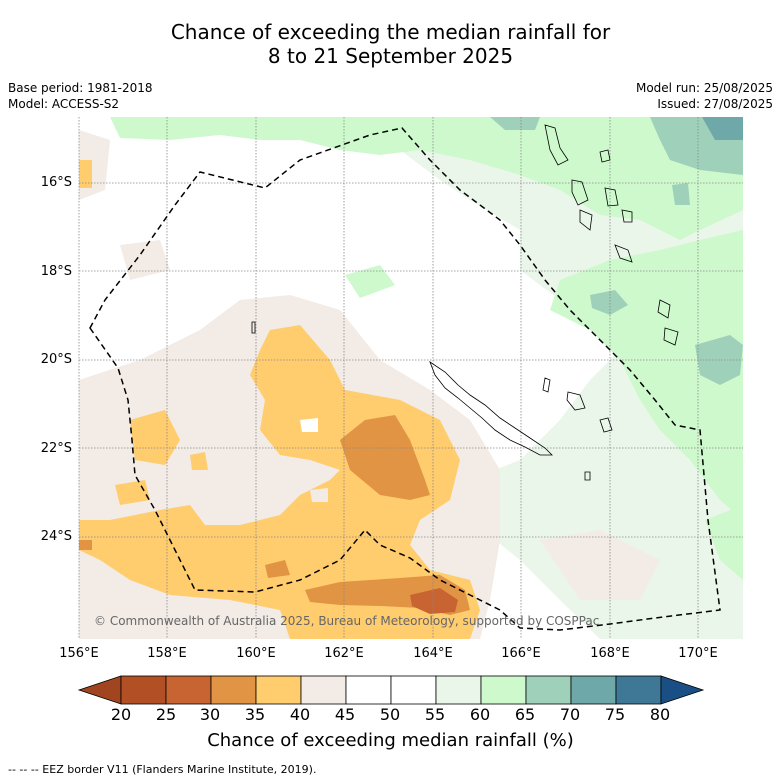  What do you see at coordinates (56, 182) in the screenshot?
I see `lat-label-16s: 16°S` at bounding box center [56, 182].